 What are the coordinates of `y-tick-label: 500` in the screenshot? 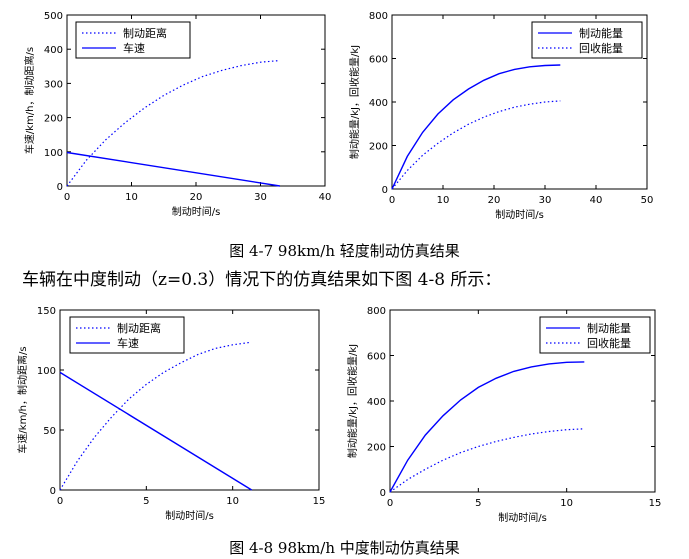 It's located at (53, 16).